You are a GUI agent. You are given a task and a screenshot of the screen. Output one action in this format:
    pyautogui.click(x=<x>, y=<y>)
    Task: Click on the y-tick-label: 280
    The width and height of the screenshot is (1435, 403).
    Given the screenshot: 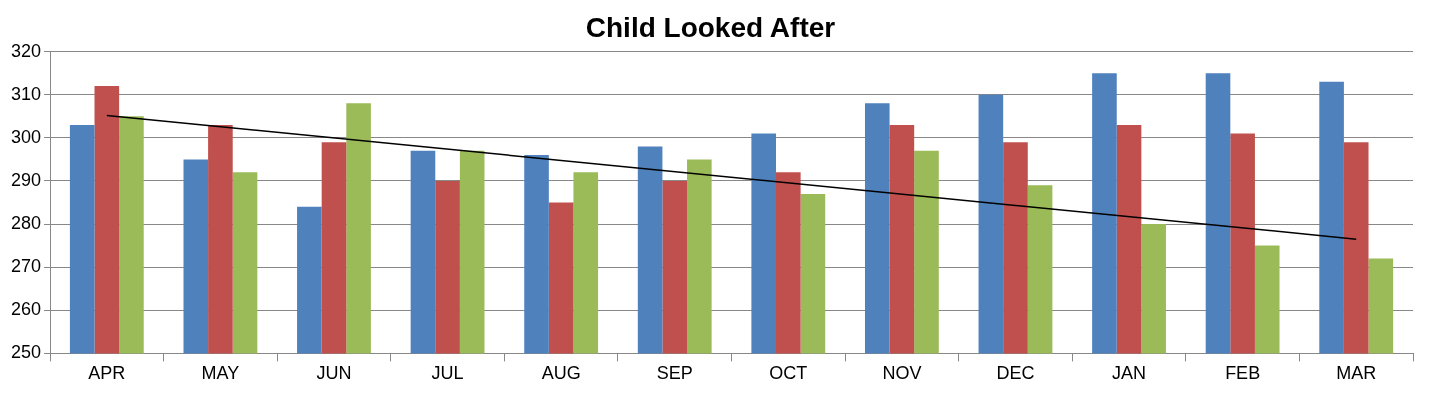 What is the action you would take?
    pyautogui.click(x=26, y=223)
    